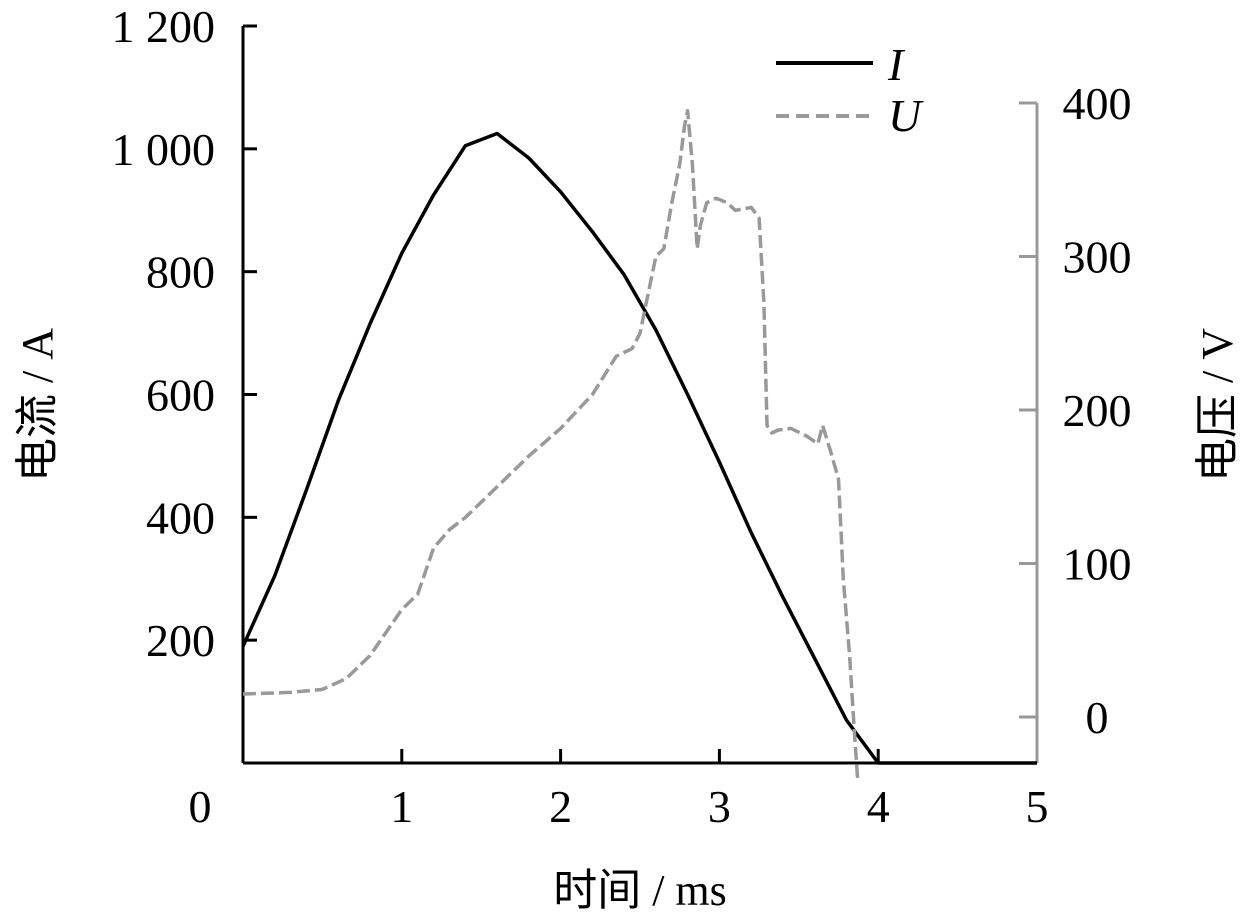  What do you see at coordinates (1037, 806) in the screenshot?
I see `x-tick-label: 5` at bounding box center [1037, 806].